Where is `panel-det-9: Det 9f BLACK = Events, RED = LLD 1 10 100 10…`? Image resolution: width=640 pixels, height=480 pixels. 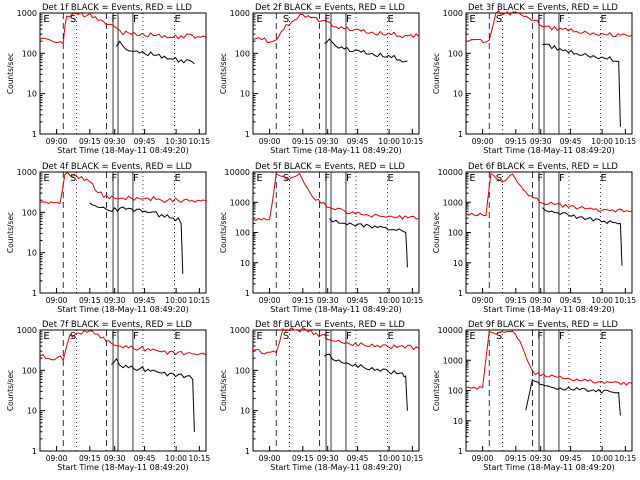 panel-det-9: Det 9f BLACK = Events, RED = LLD 1 10 100 10… is located at coordinates (534, 396).